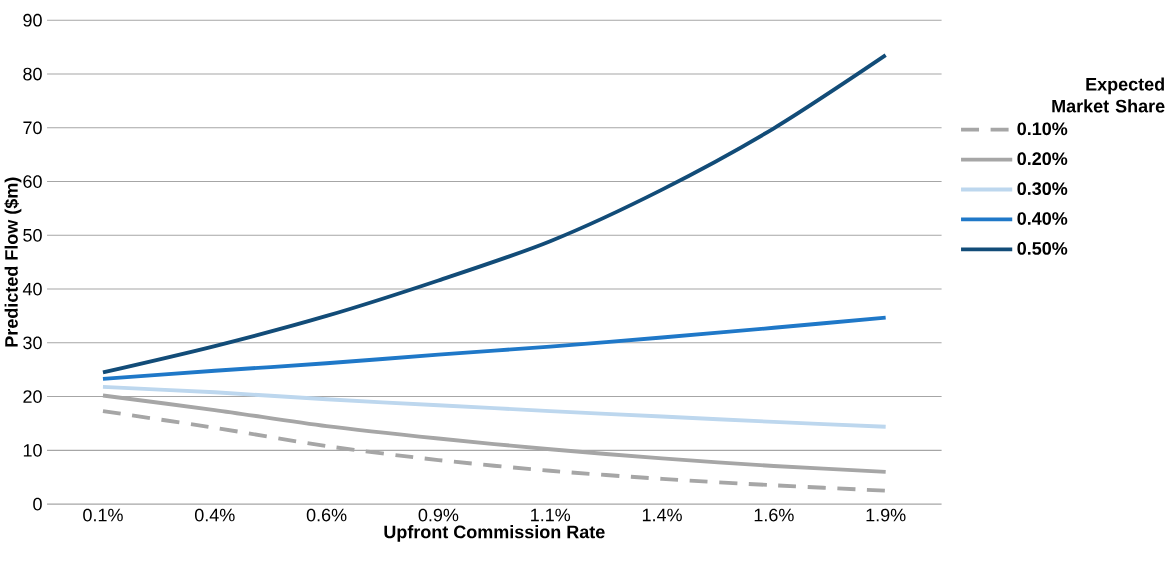 The height and width of the screenshot is (577, 1171). Describe the element at coordinates (662, 515) in the screenshot. I see `x-tick-label: 1.4%` at that location.